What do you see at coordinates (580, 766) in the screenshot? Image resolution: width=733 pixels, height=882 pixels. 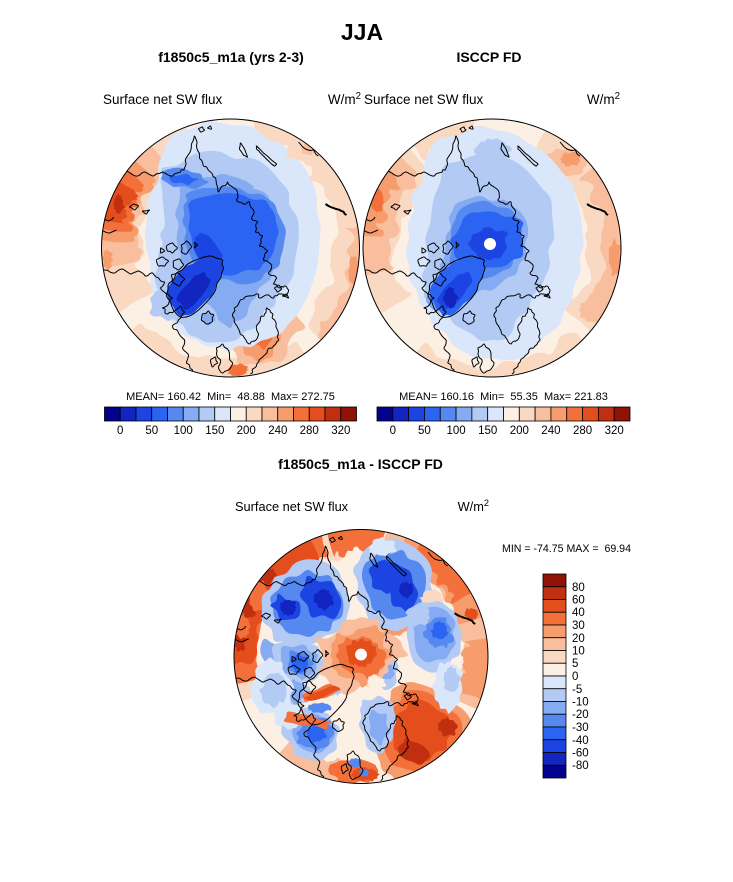 I see `svg-text: -80` at bounding box center [580, 766].